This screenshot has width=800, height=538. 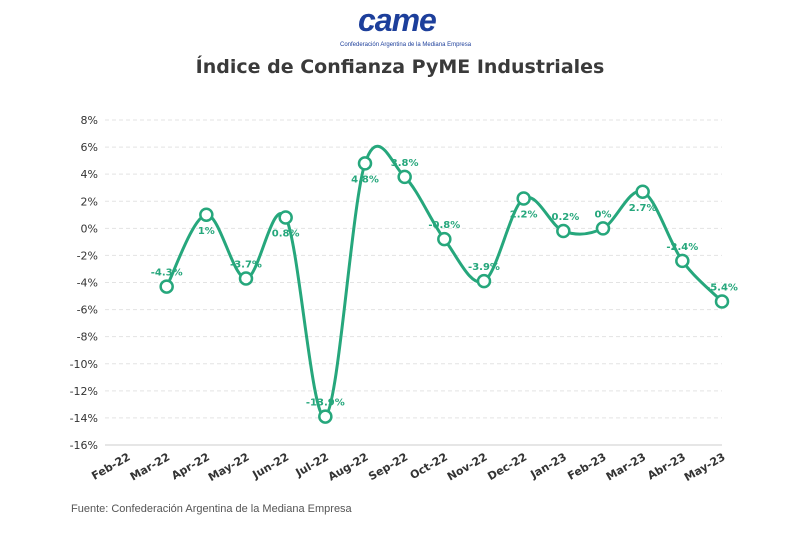 I want to click on x-tick-label: Jan-23, so click(x=547, y=465).